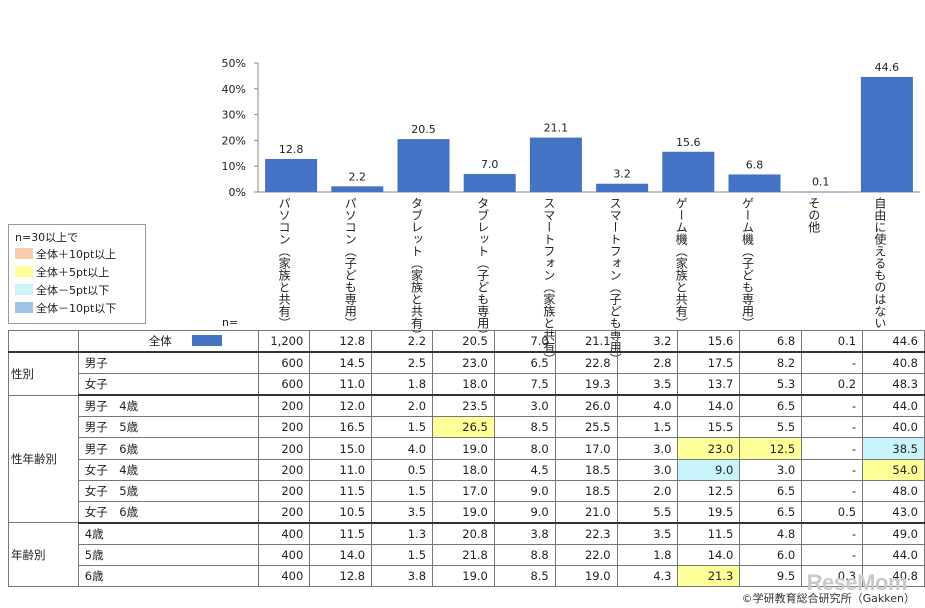 Image resolution: width=925 pixels, height=608 pixels. I want to click on x-tick-label: ゲーム機（家族と共有）, so click(681, 263).